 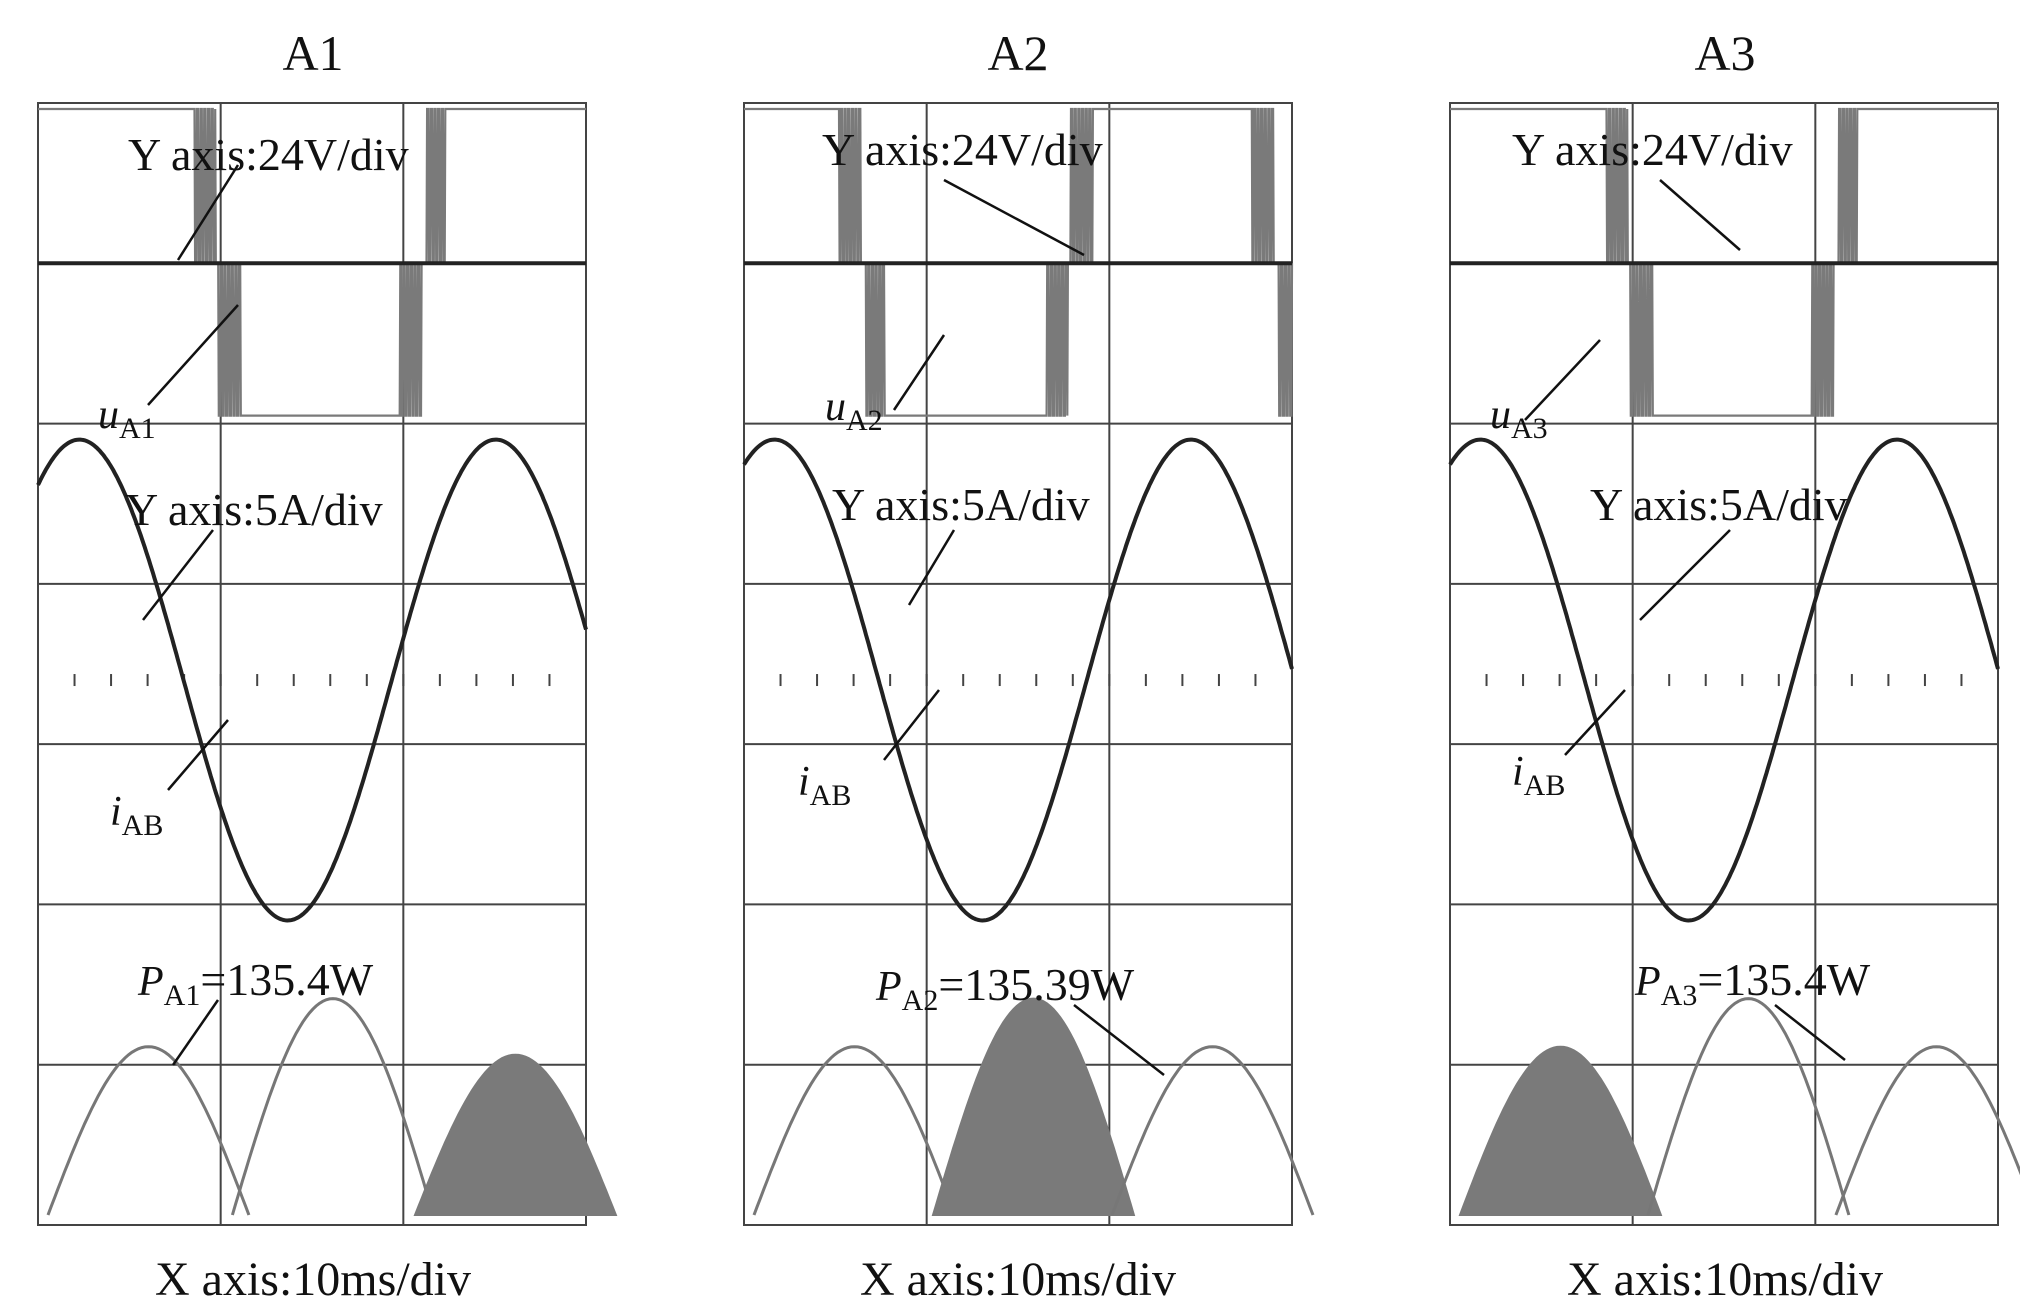 I want to click on power-value-label: PA3=135.4W, so click(x=1752, y=983).